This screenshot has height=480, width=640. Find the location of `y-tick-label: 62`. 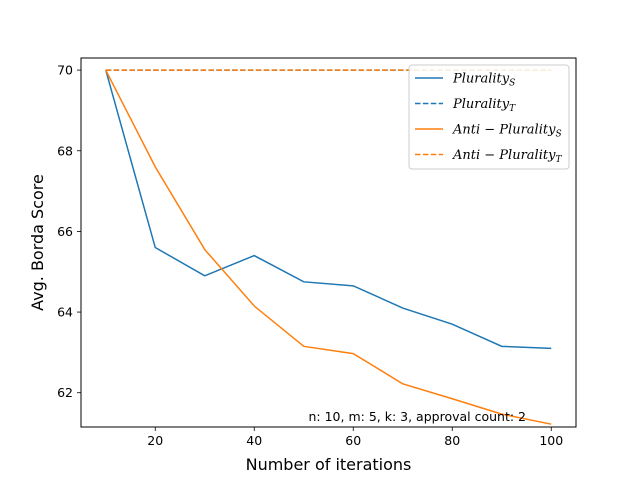

y-tick-label: 62 is located at coordinates (65, 392).